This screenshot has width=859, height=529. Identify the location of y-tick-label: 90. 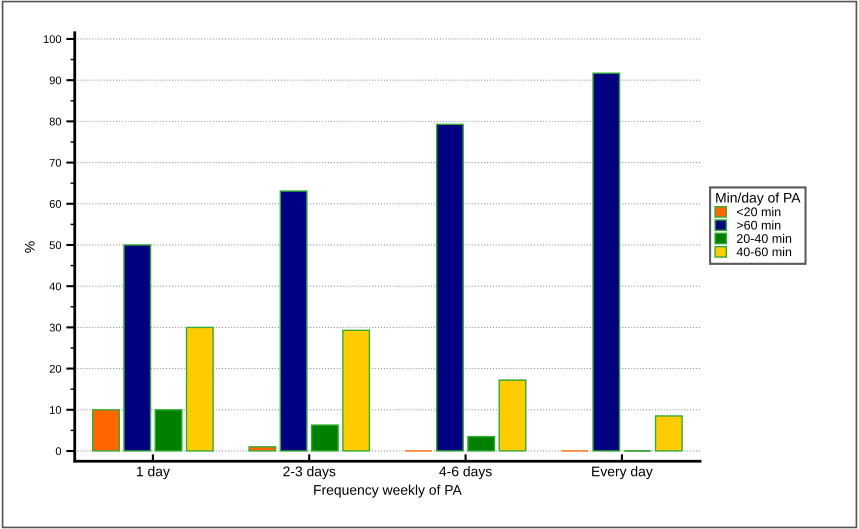
(56, 80).